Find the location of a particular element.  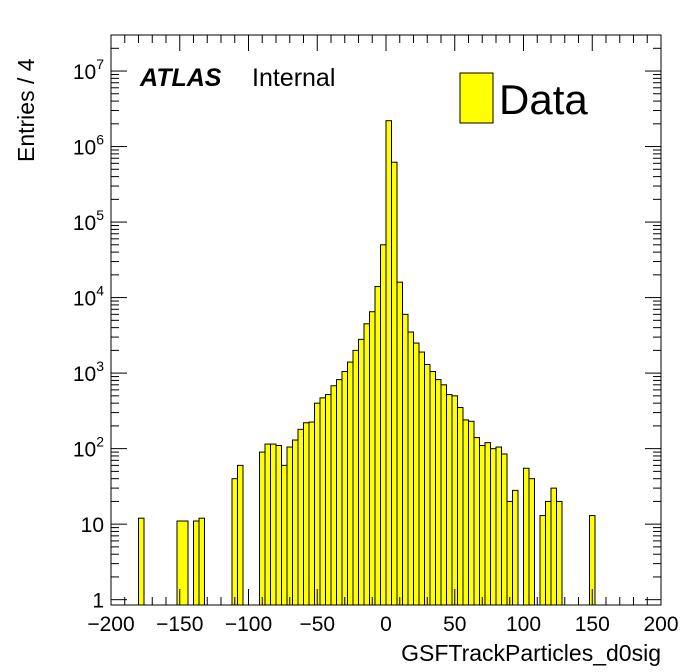

x-tick-label: −150 is located at coordinates (179, 624).